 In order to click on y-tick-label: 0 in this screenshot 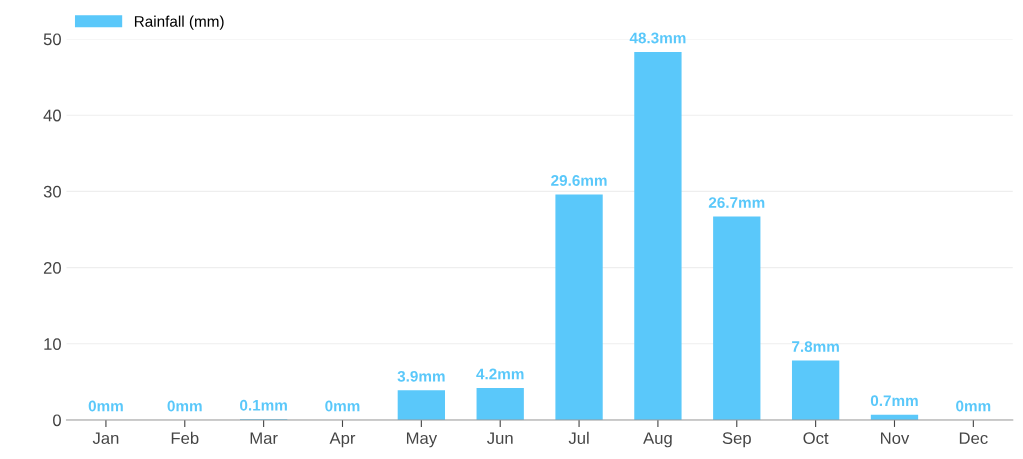, I will do `click(57, 420)`.